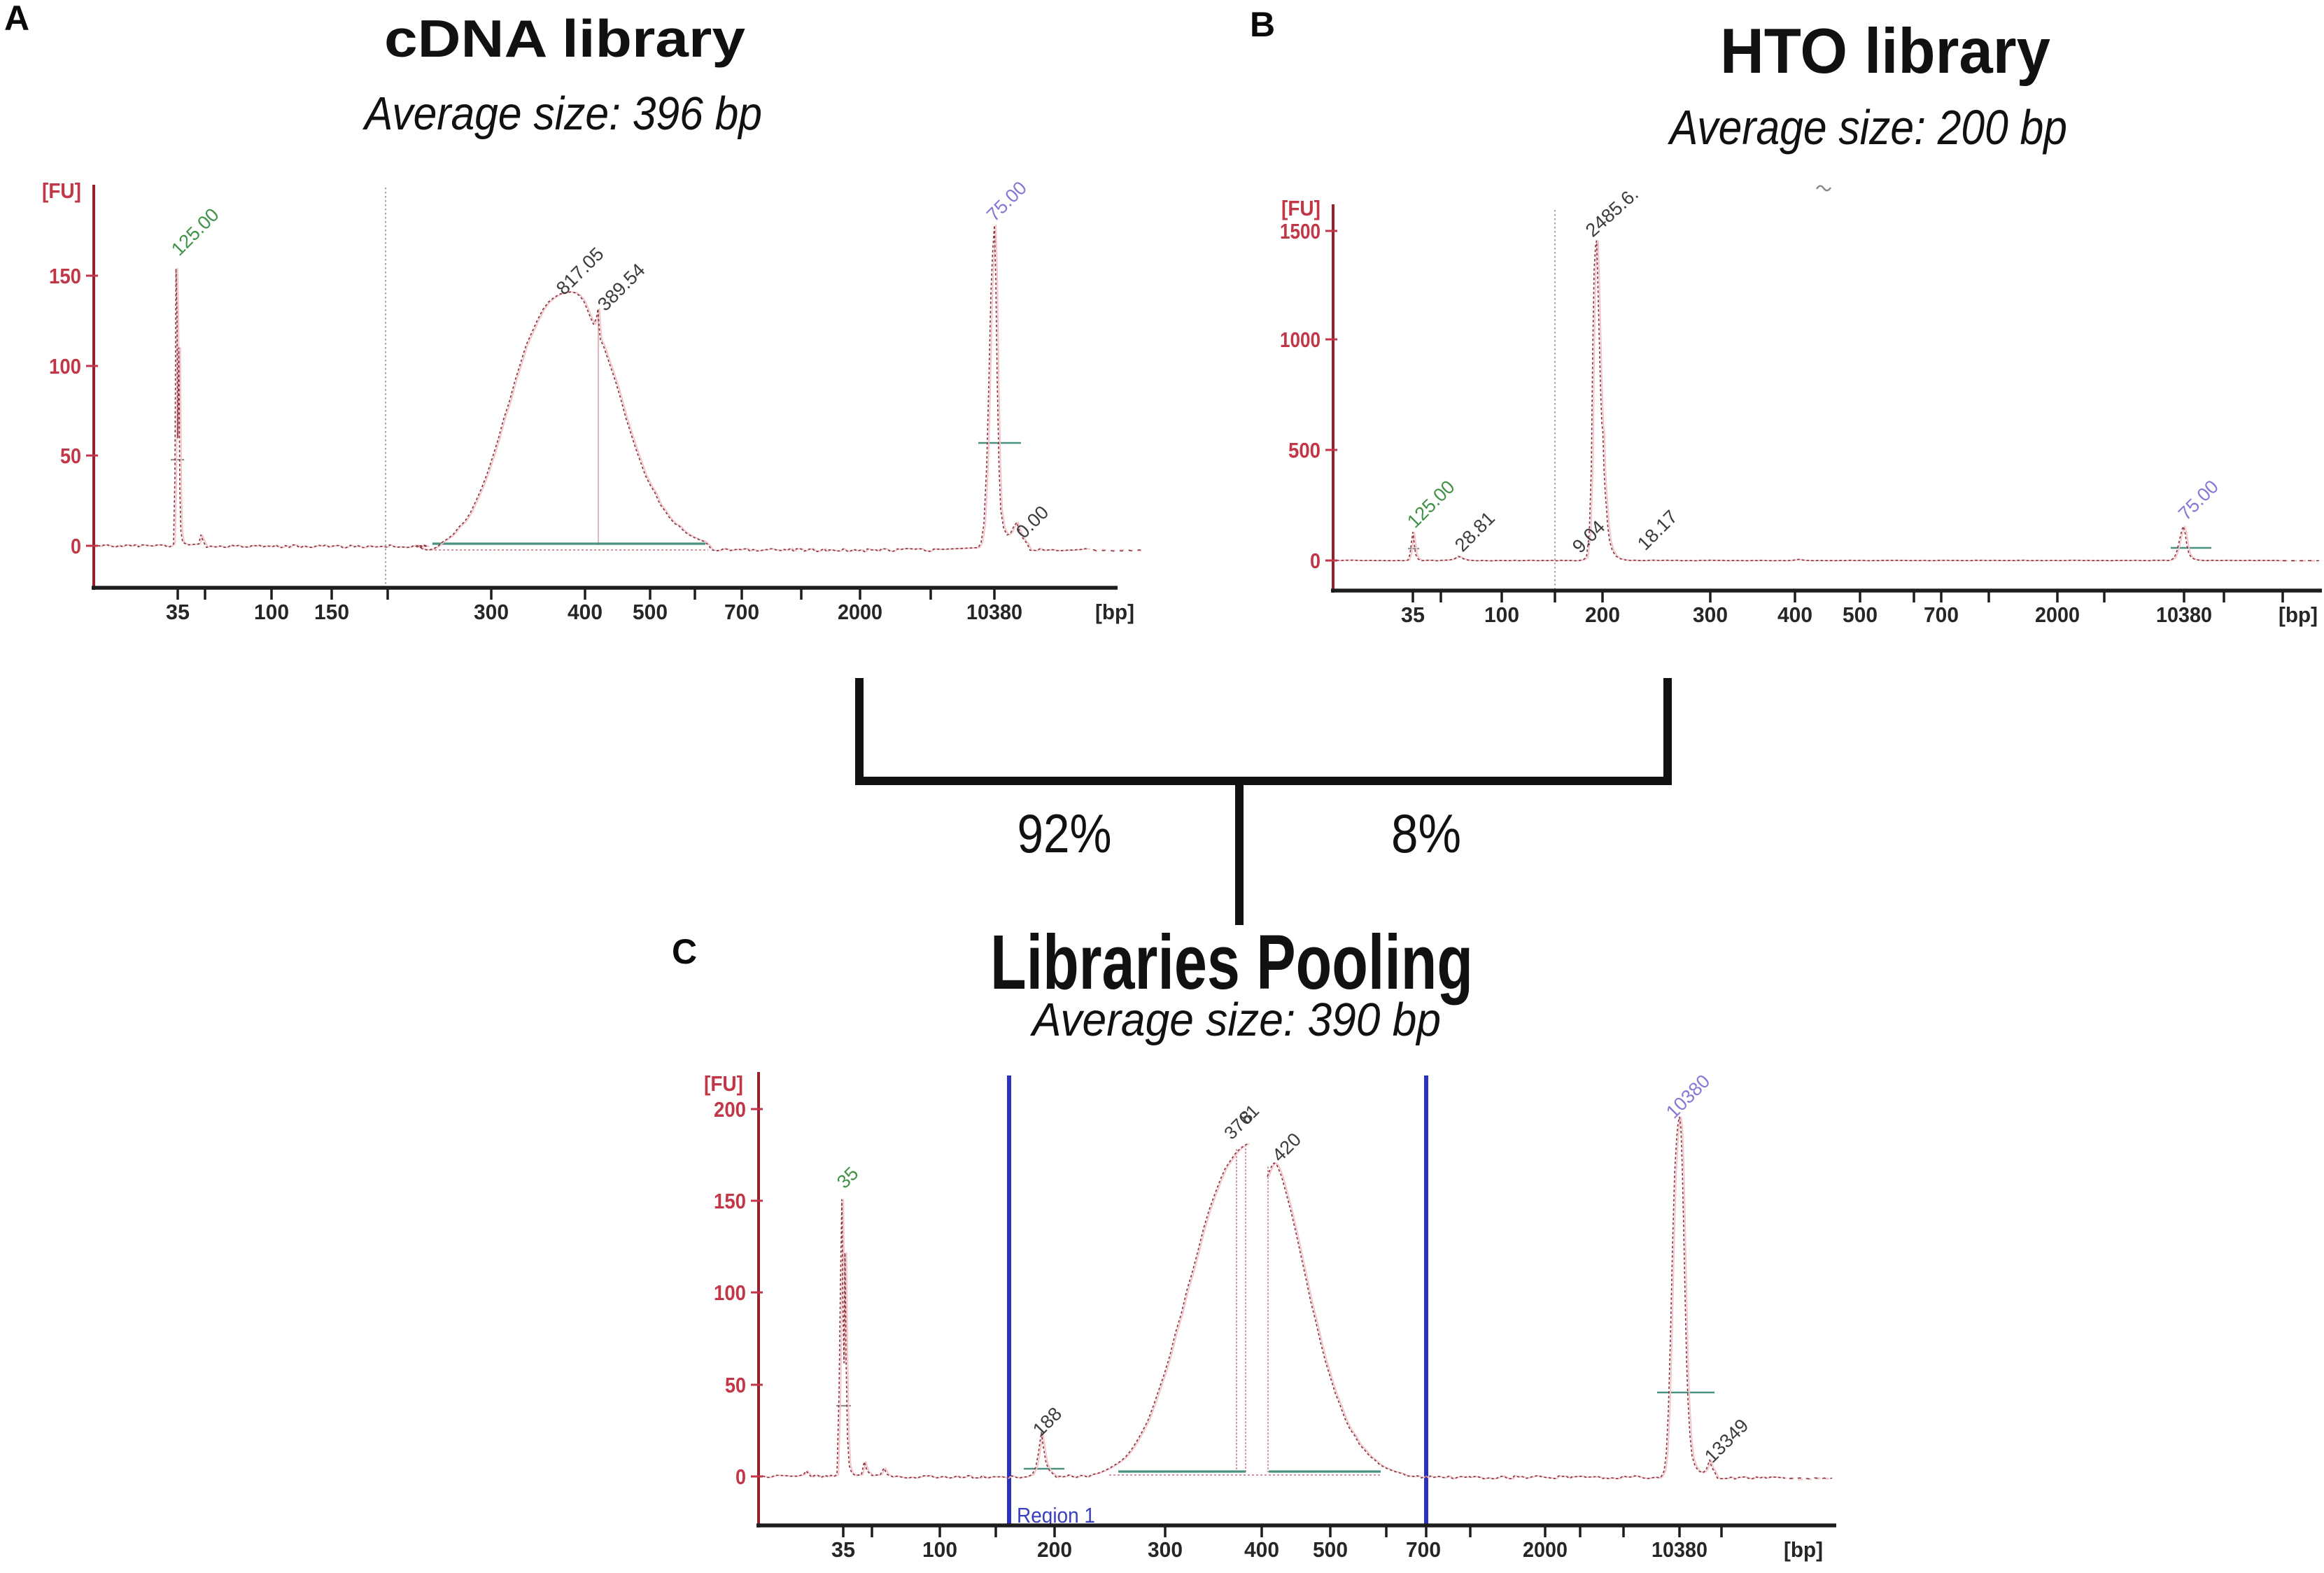 This screenshot has height=1573, width=2324. Describe the element at coordinates (1262, 24) in the screenshot. I see `svg-text: B` at that location.